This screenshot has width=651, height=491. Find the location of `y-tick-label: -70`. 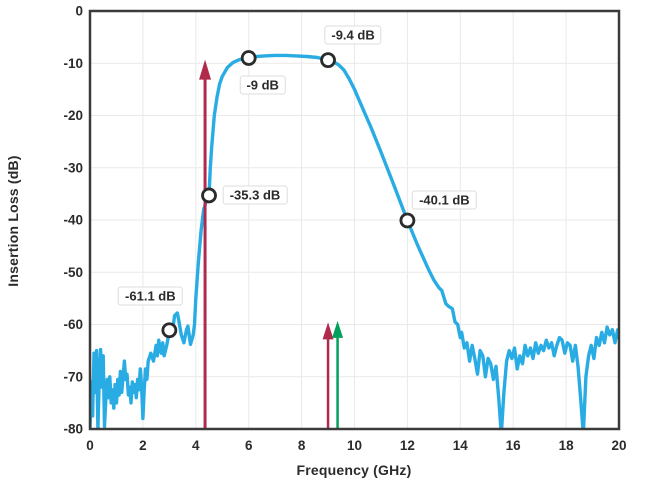

y-tick-label: -70 is located at coordinates (73, 376).